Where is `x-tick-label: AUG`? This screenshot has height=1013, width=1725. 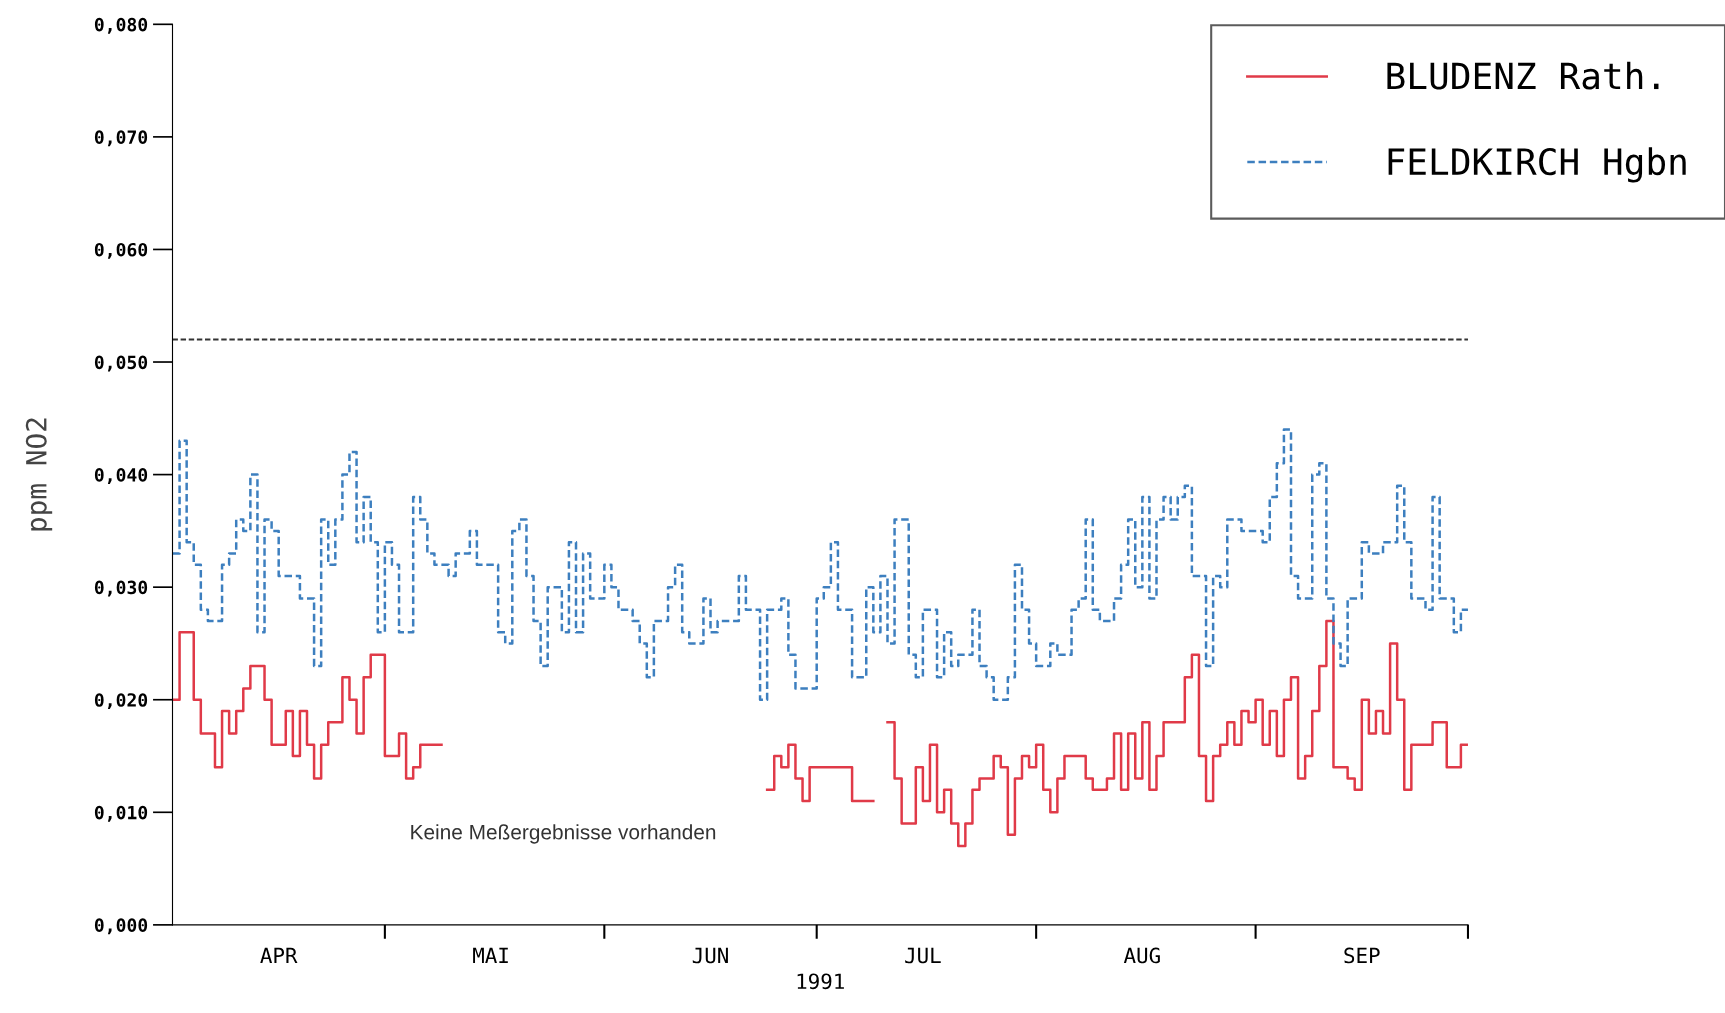
x-tick-label: AUG is located at coordinates (1141, 955).